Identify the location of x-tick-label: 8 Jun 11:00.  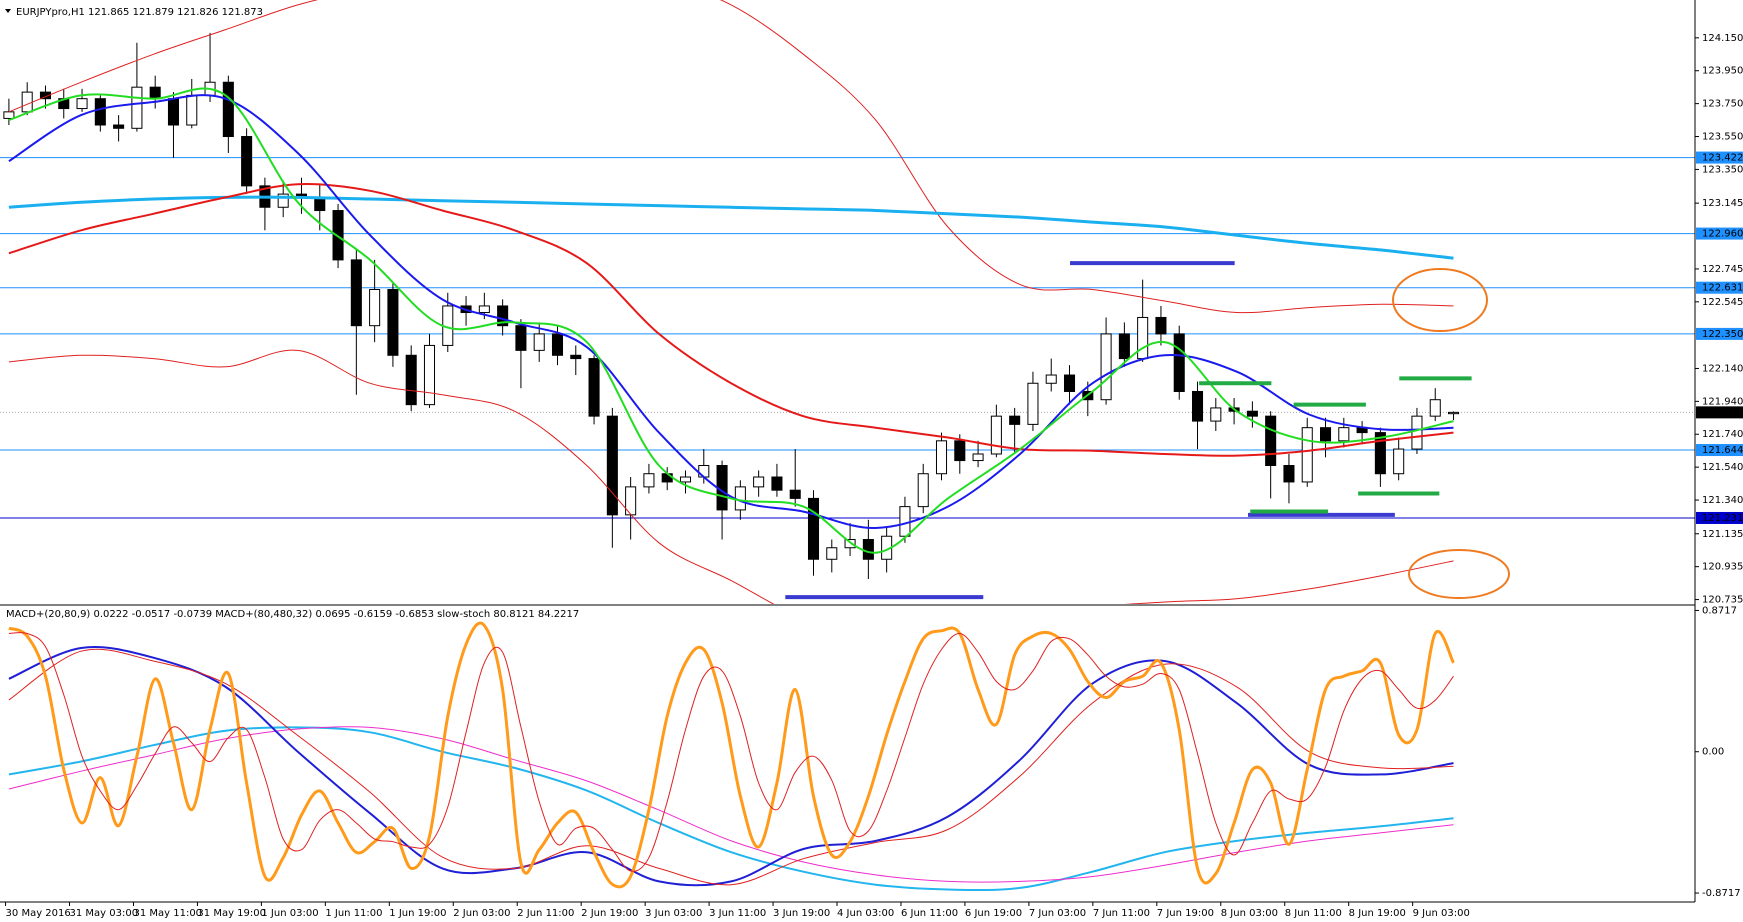
(1313, 913).